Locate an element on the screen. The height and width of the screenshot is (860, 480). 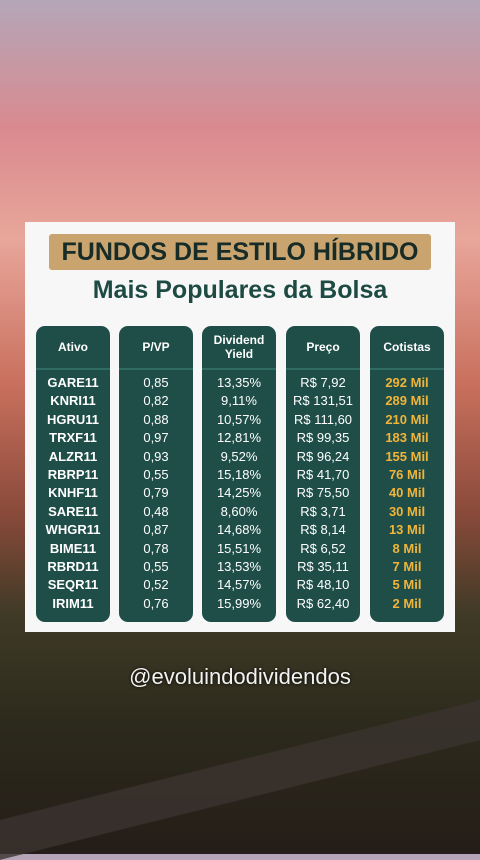
cell: 0,79 is located at coordinates (156, 493).